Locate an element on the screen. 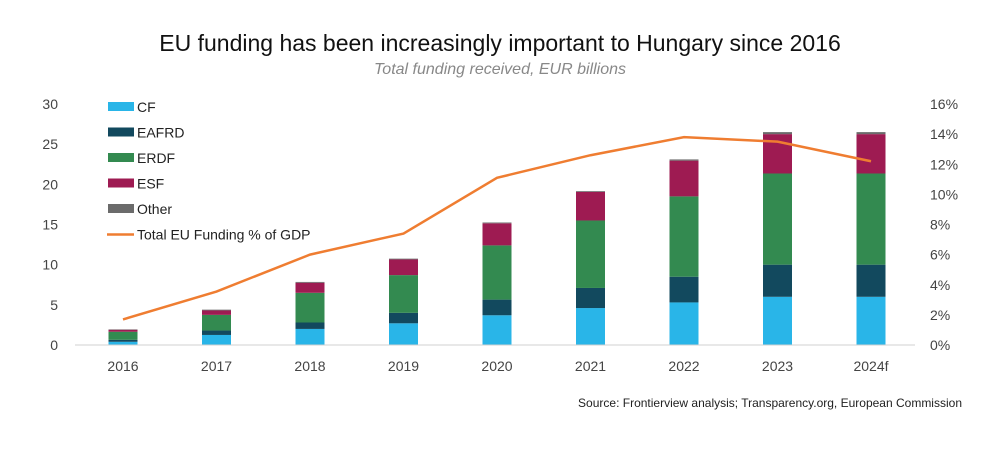  legend-swatch-cf is located at coordinates (121, 106).